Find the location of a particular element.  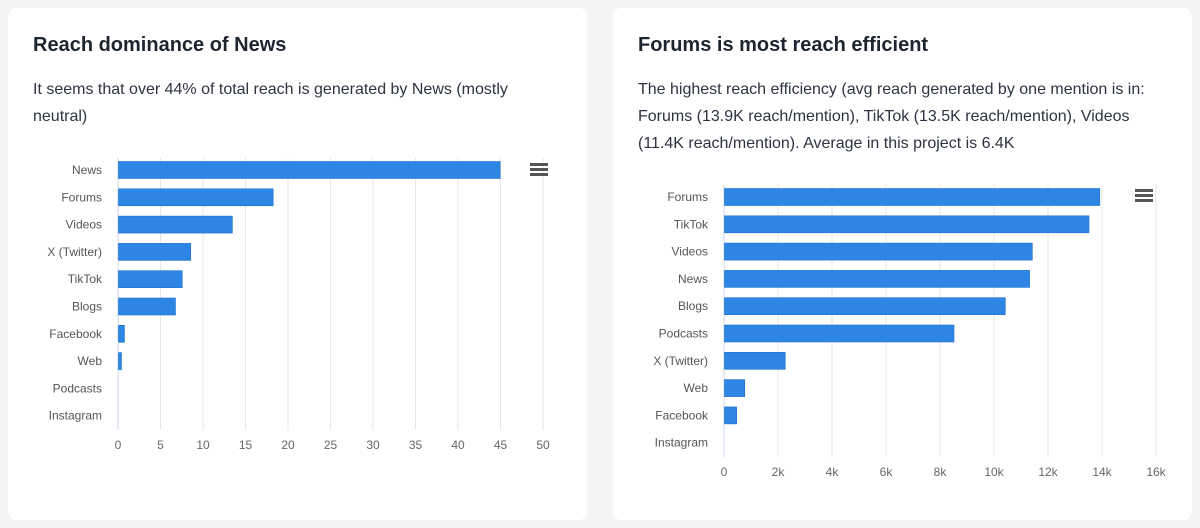

x-axis-tick-label: 50 is located at coordinates (543, 445).